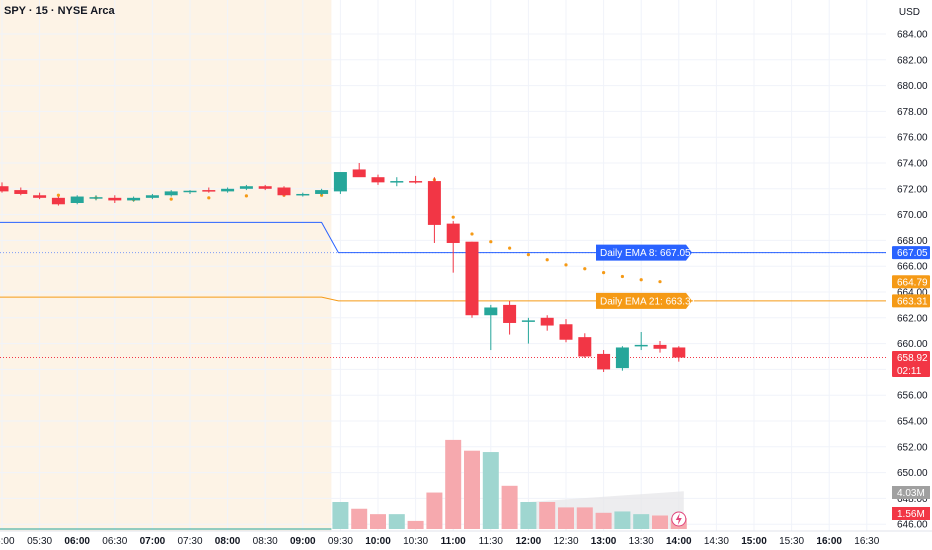  I want to click on price-tick-label: 672.00, so click(912, 189).